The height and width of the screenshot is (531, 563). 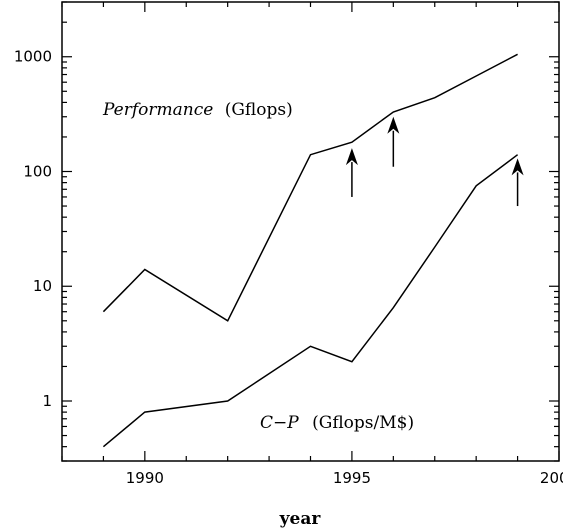 What do you see at coordinates (37, 171) in the screenshot?
I see `y-tick-label: 100` at bounding box center [37, 171].